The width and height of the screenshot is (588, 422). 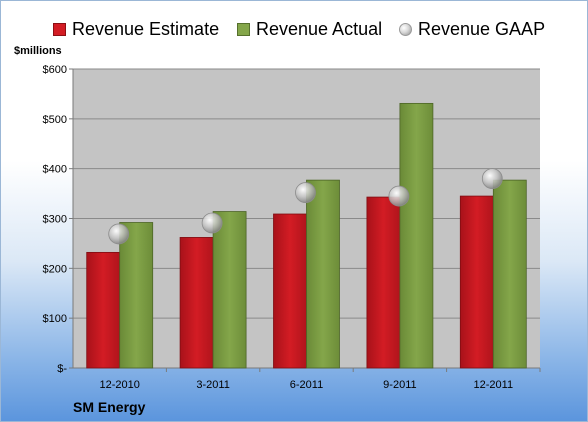 I want to click on legend-item-actual: Revenue Actual, so click(x=309, y=29).